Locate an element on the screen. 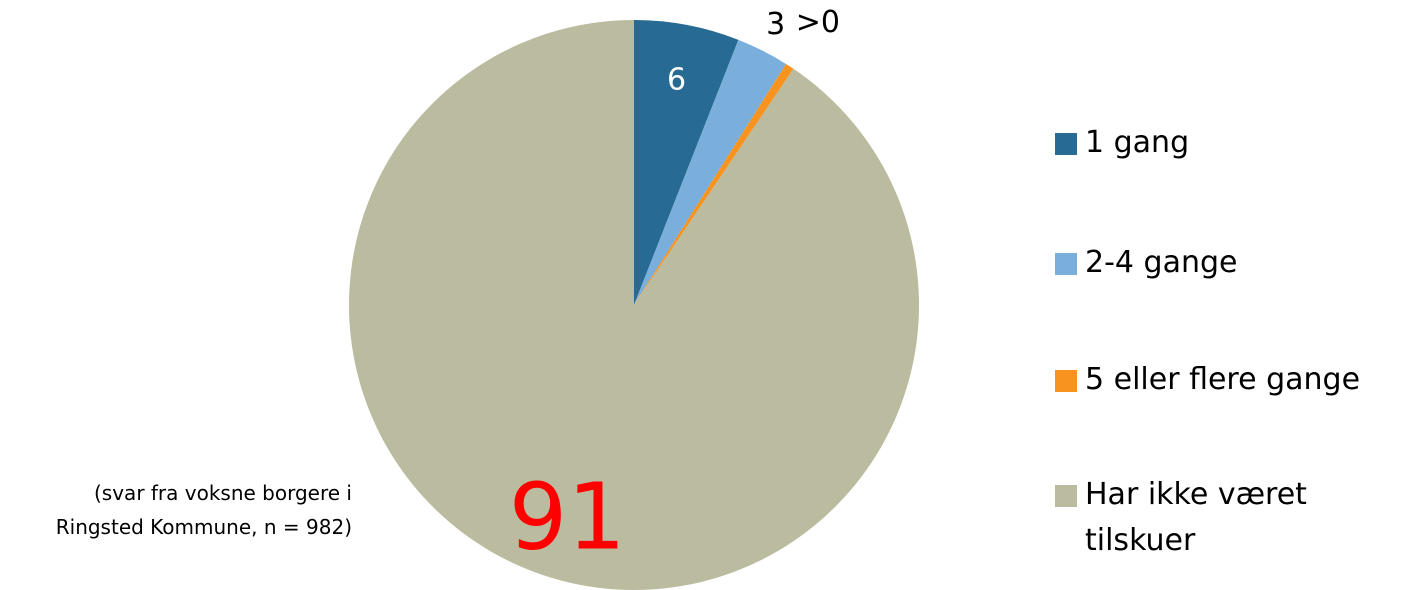 The image size is (1403, 590). data-label: 91 is located at coordinates (567, 516).